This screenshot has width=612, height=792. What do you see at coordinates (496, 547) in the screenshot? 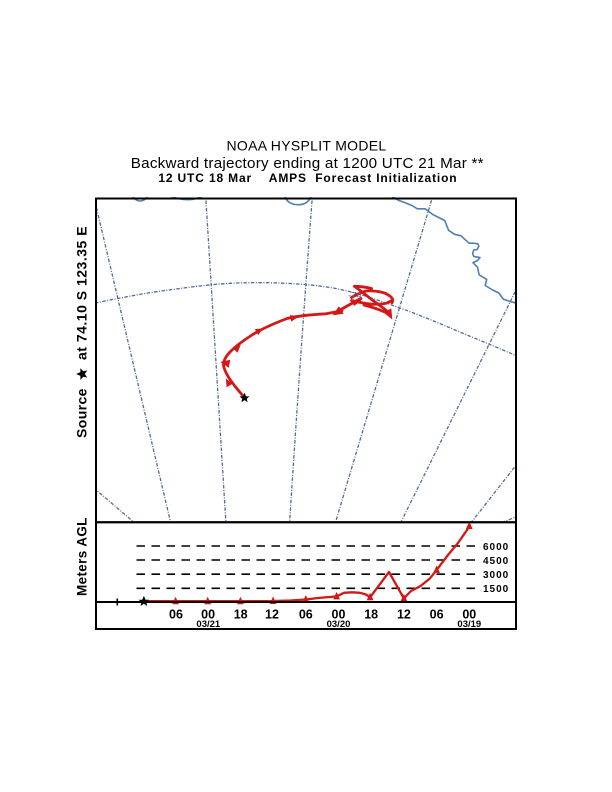
I see `svg-text: 6000` at bounding box center [496, 547].